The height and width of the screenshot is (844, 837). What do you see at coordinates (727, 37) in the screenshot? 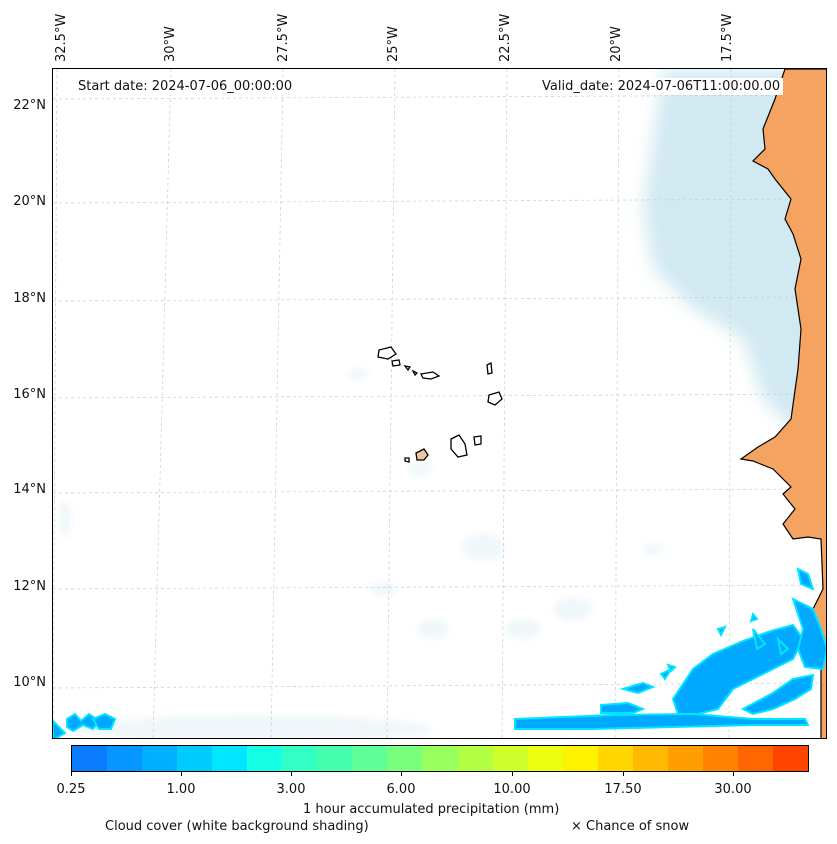
I see `lon-label-17-5w: 17.5°W` at bounding box center [727, 37].